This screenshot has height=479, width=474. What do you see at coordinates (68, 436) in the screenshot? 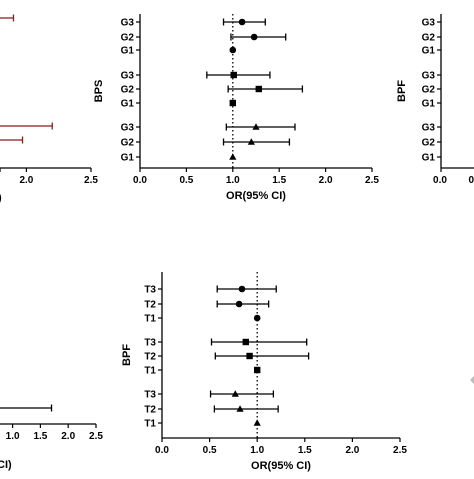
I see `bottom-left-x-tick-label: 2.0` at bounding box center [68, 436].